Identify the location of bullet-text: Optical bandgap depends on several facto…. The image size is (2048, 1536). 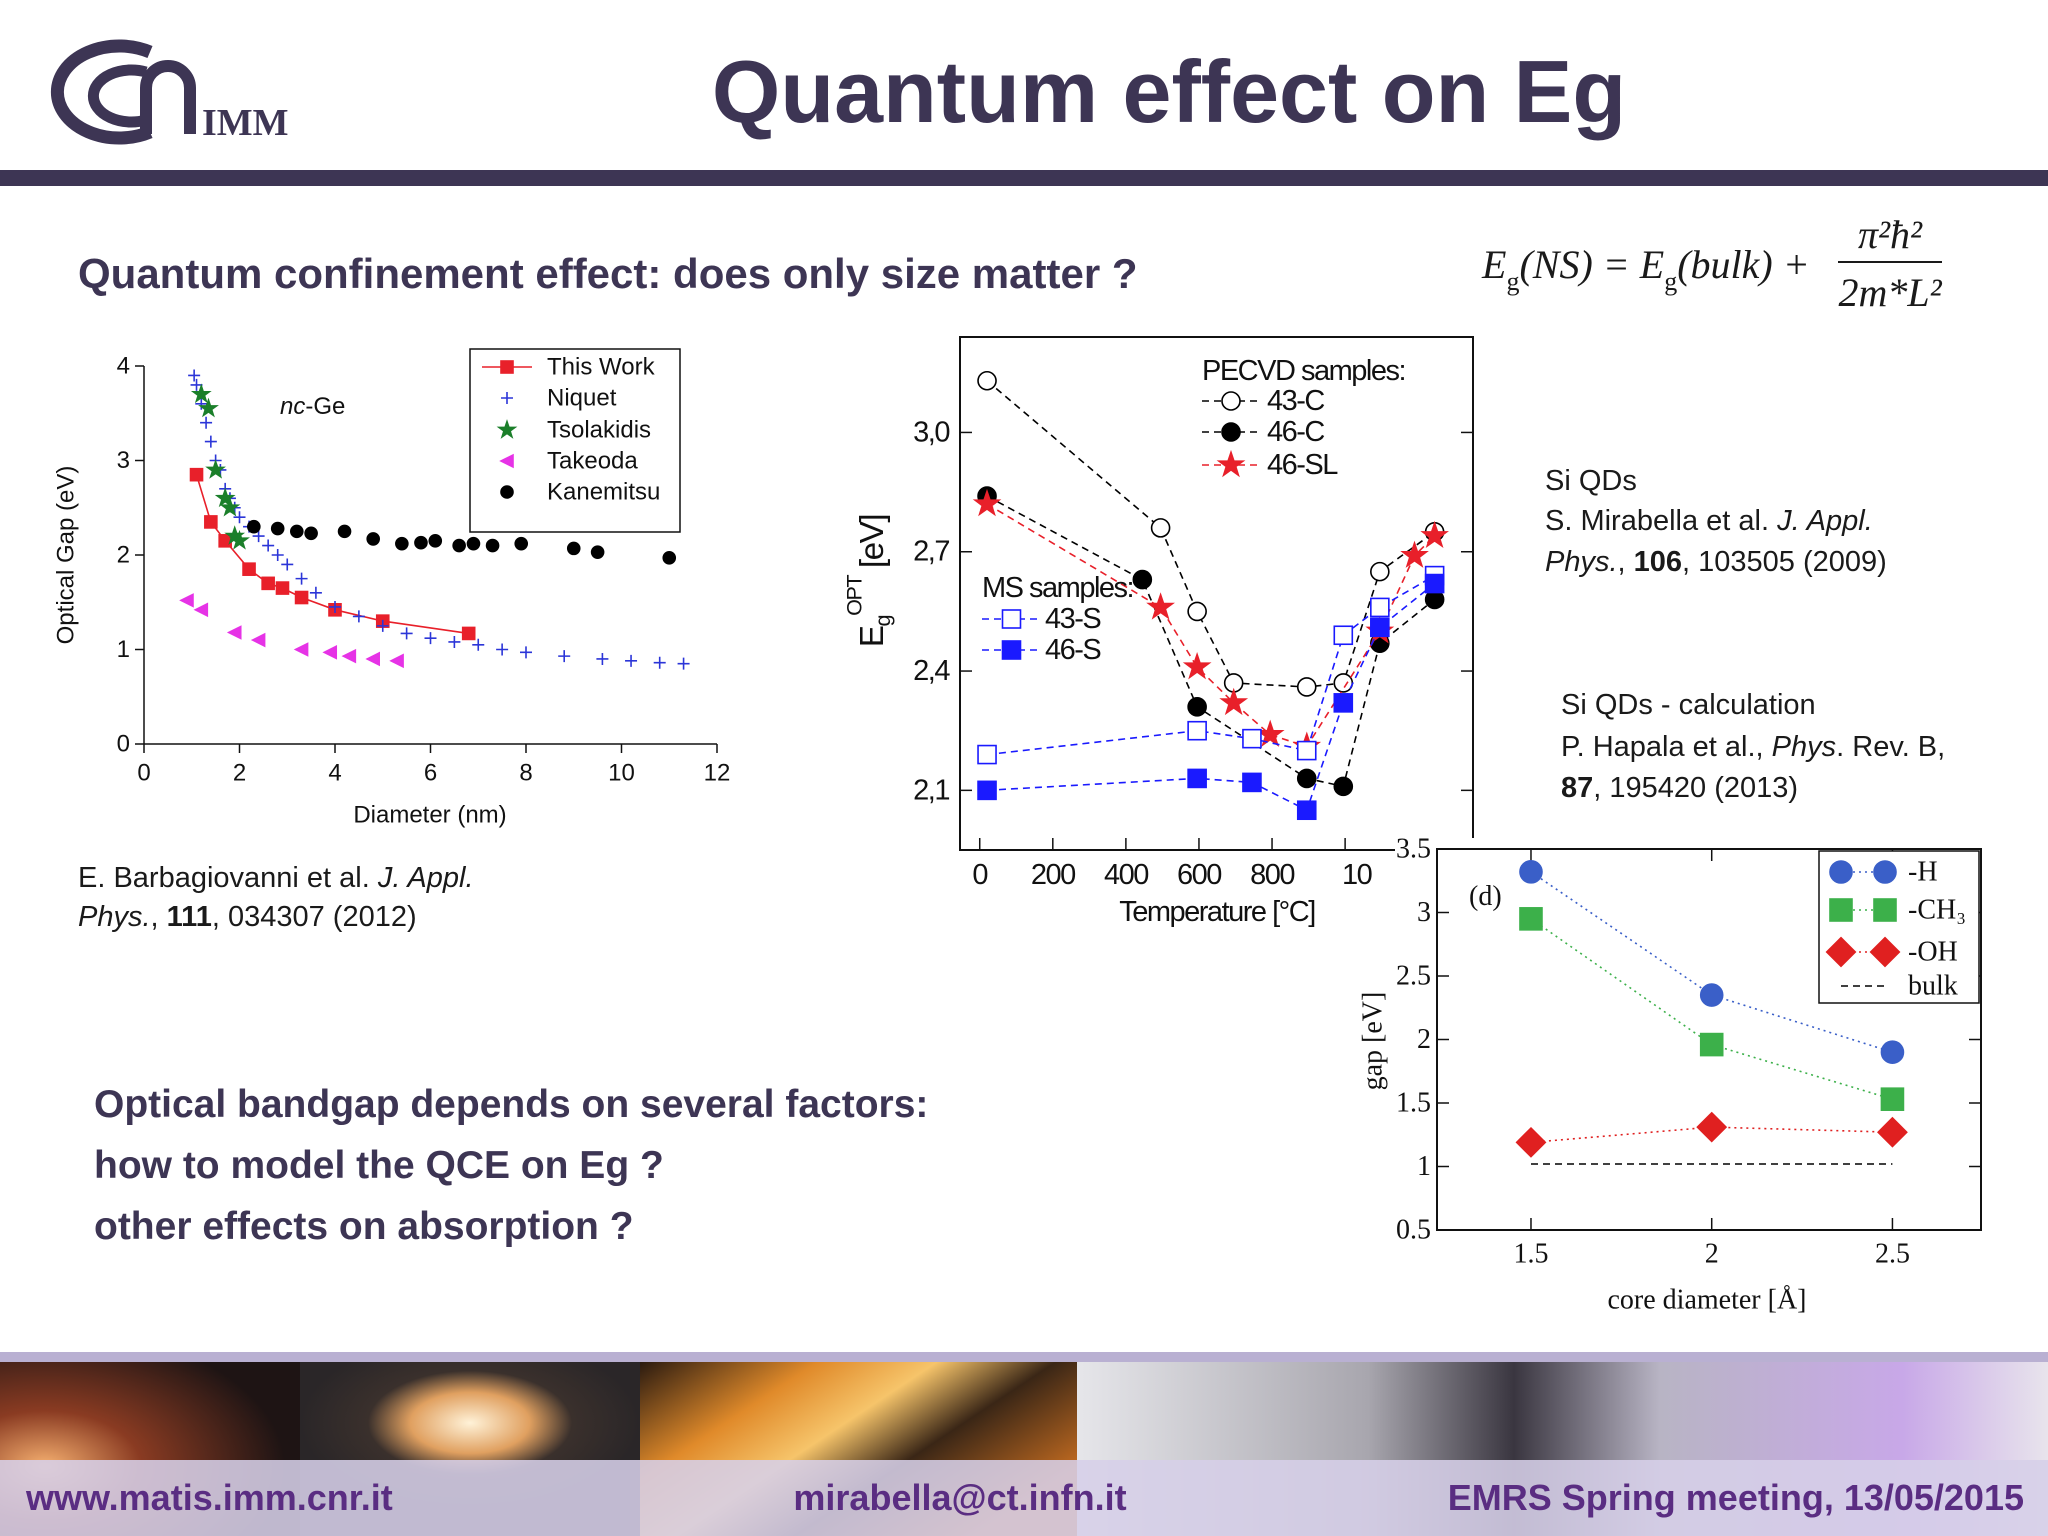
(511, 1104).